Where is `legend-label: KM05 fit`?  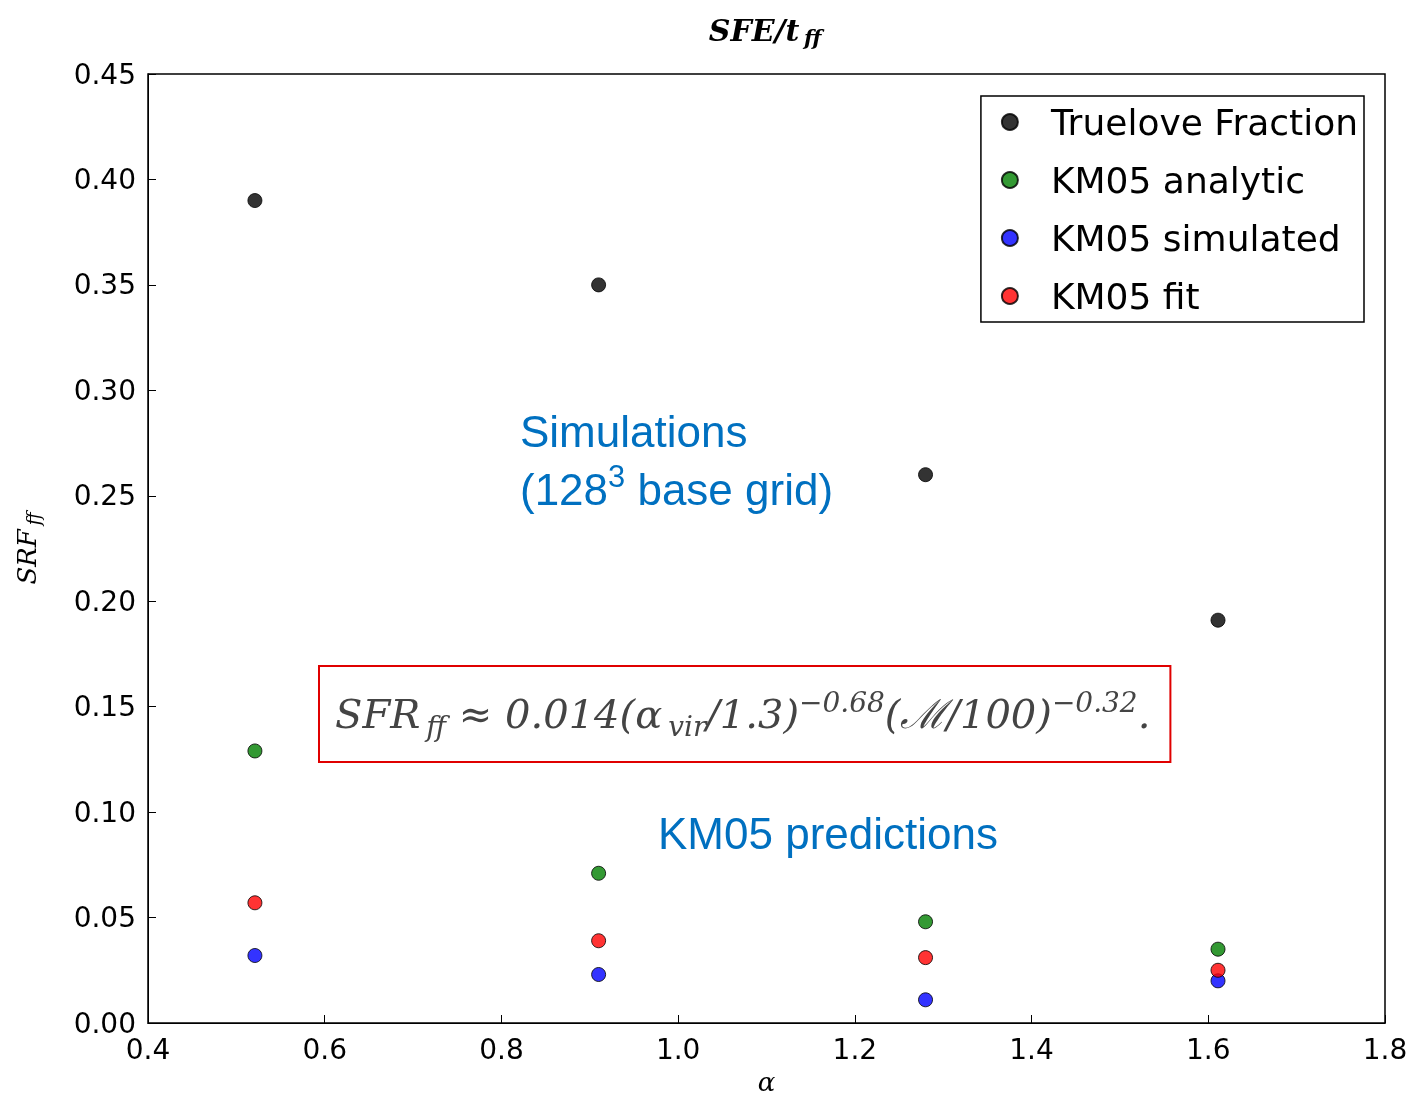 legend-label: KM05 fit is located at coordinates (1125, 296).